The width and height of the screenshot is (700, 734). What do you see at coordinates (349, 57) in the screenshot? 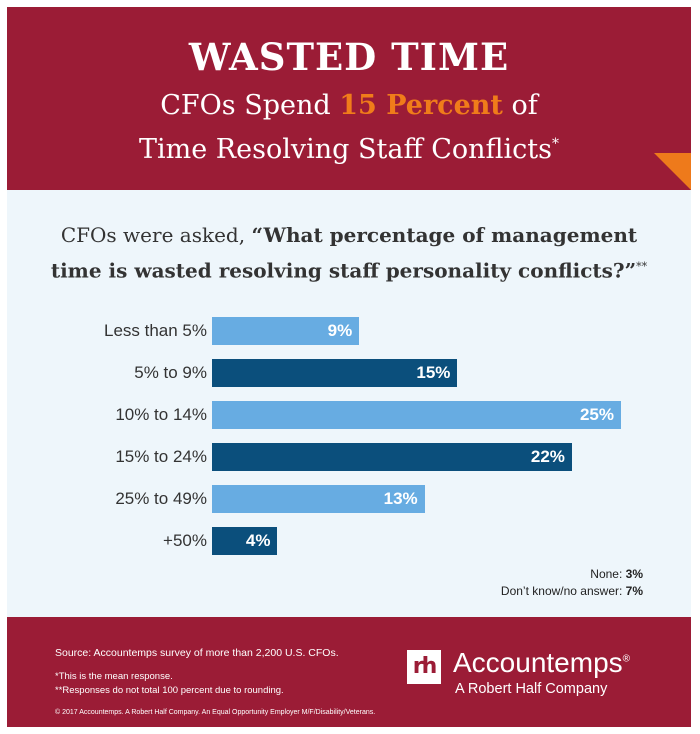
I see `page-title: WASTED TIME` at bounding box center [349, 57].